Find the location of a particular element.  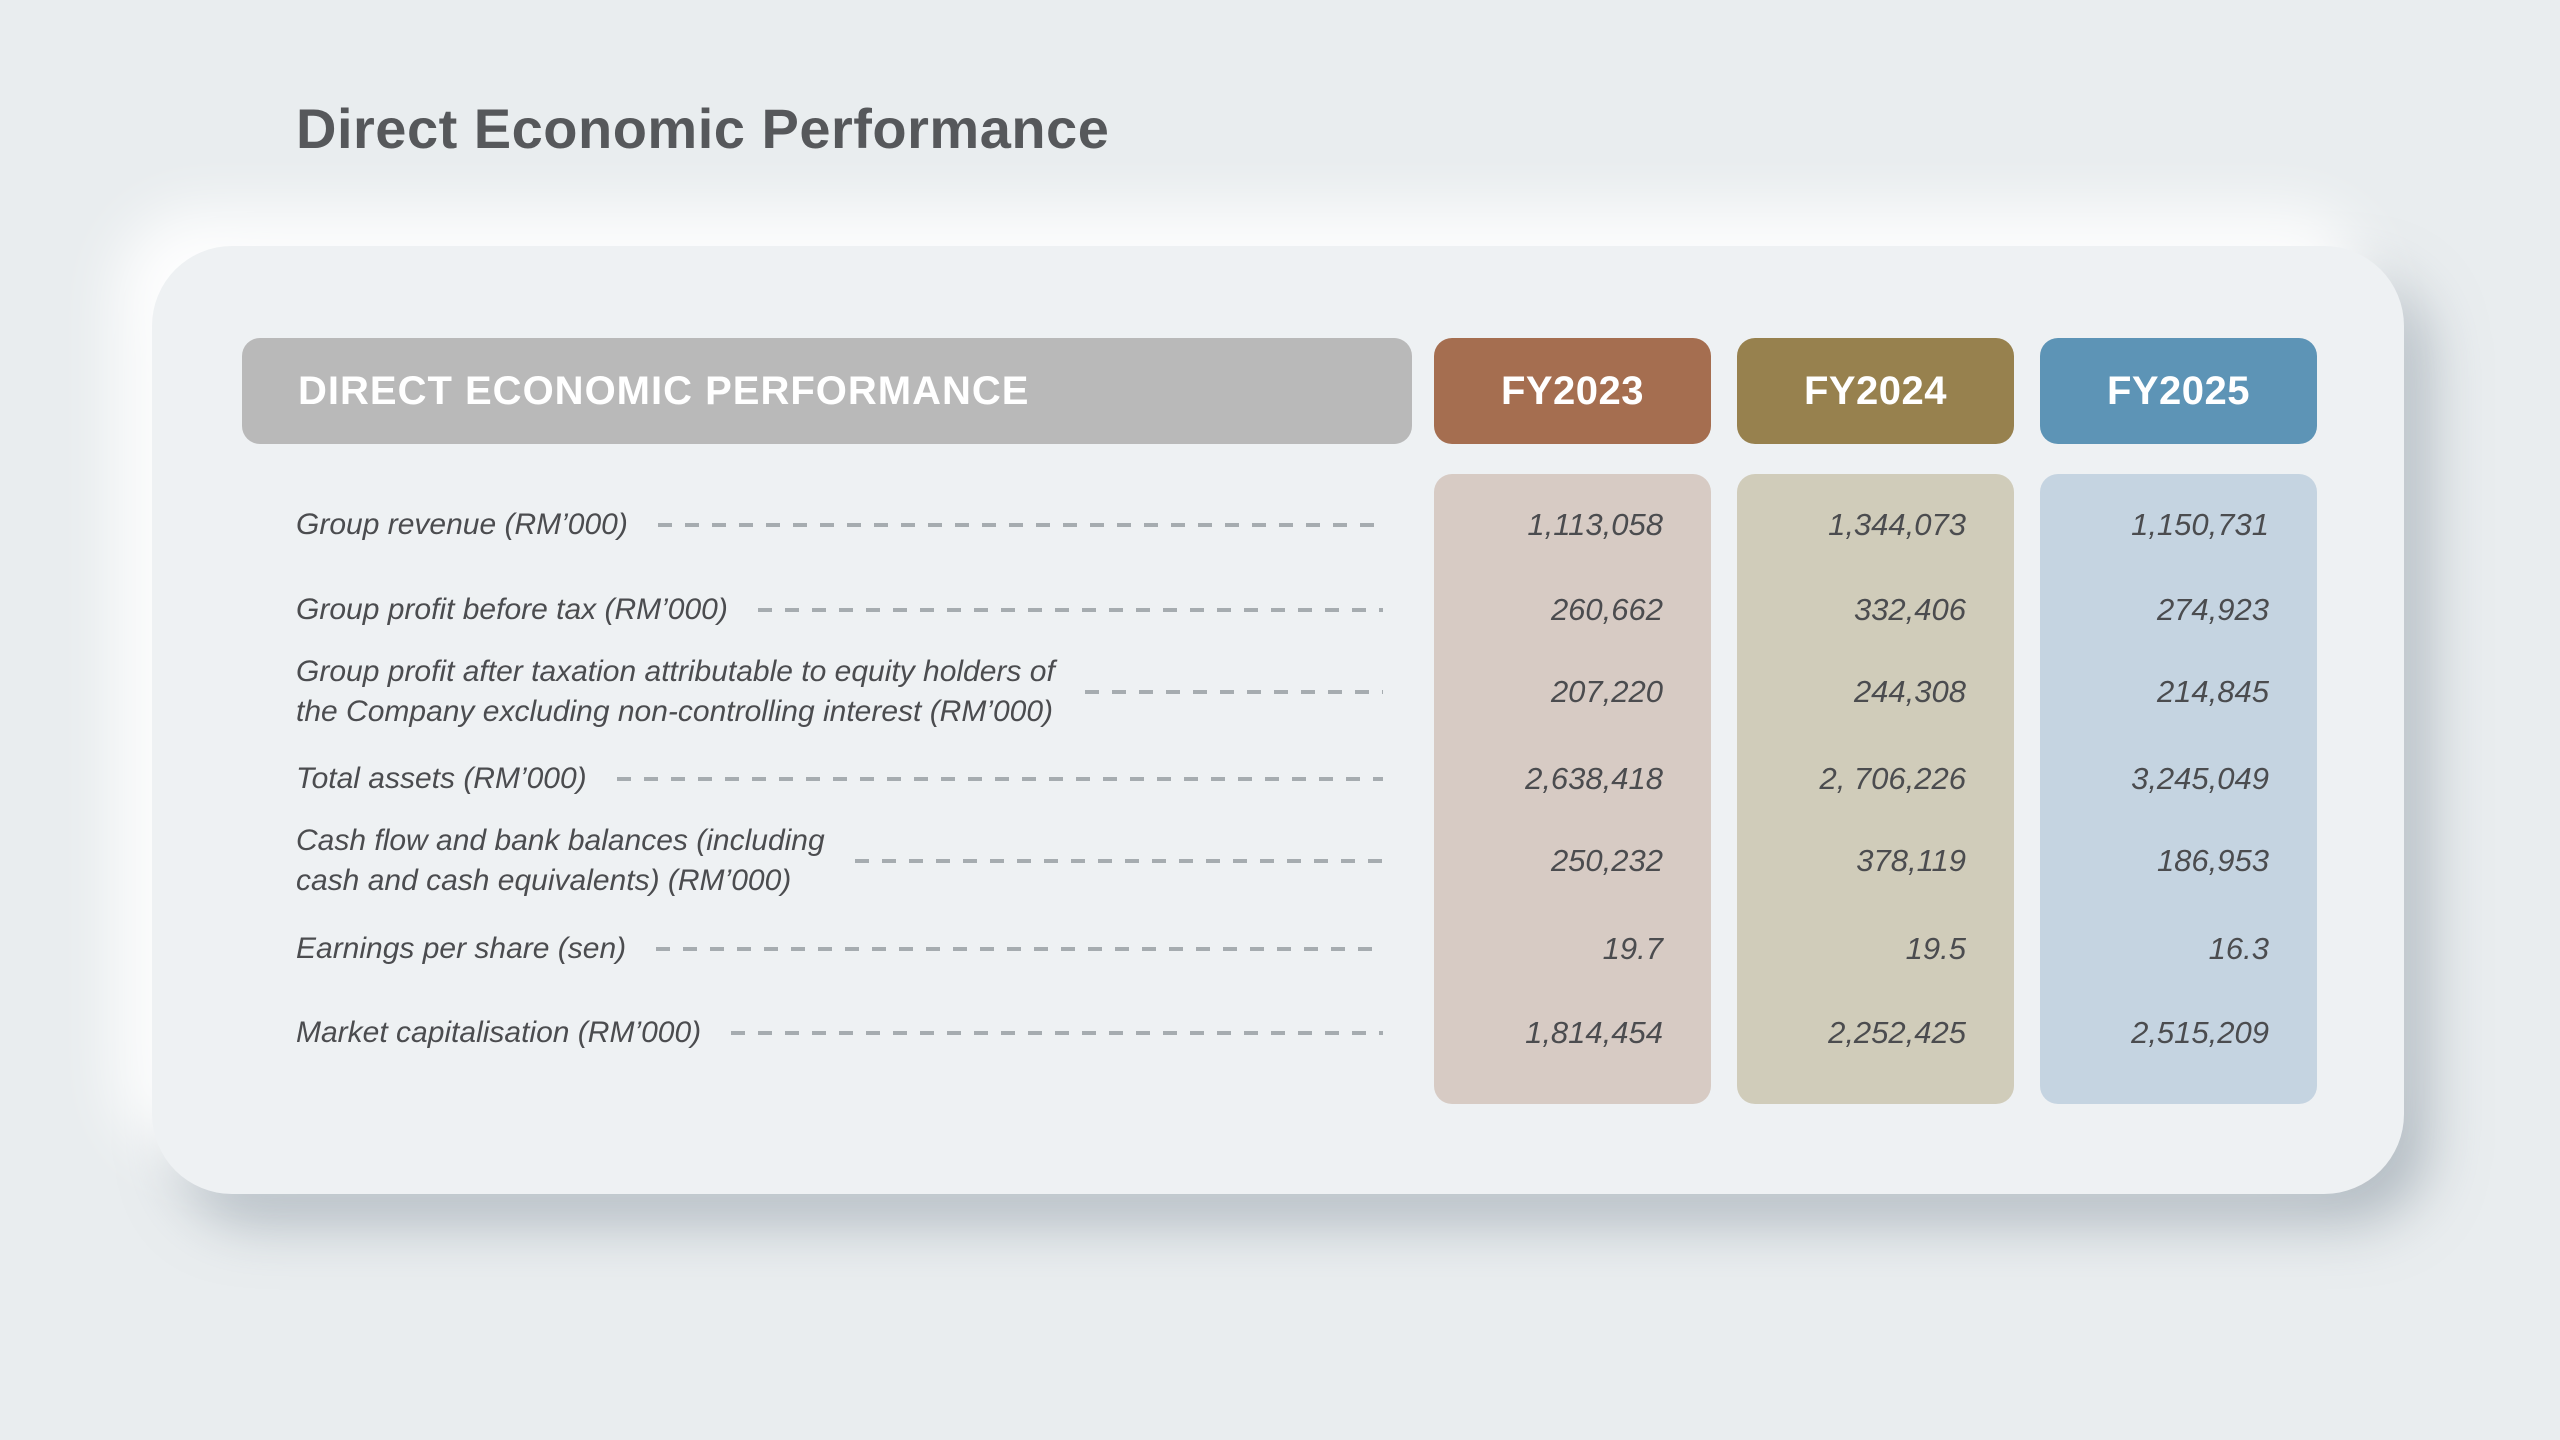

row-label: Group revenue (RM’000) is located at coordinates (462, 524).